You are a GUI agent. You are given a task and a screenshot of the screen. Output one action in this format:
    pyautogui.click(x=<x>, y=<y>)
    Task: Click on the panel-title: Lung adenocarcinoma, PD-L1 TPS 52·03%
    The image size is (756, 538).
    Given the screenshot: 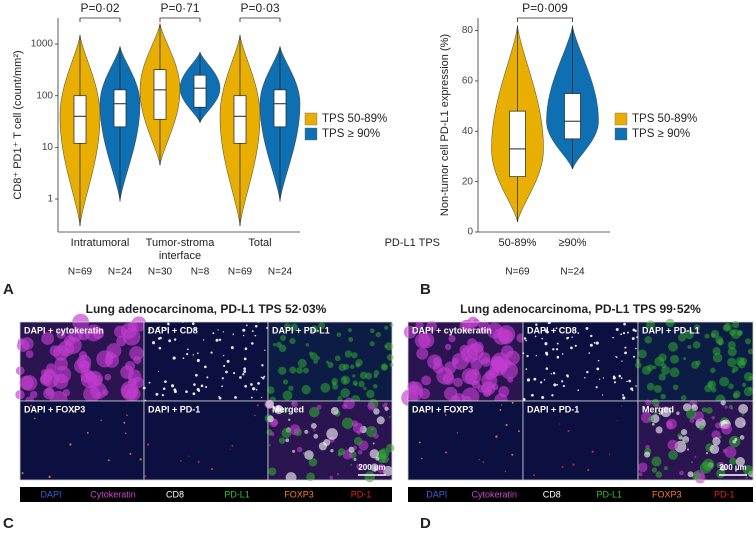 What is the action you would take?
    pyautogui.click(x=206, y=309)
    